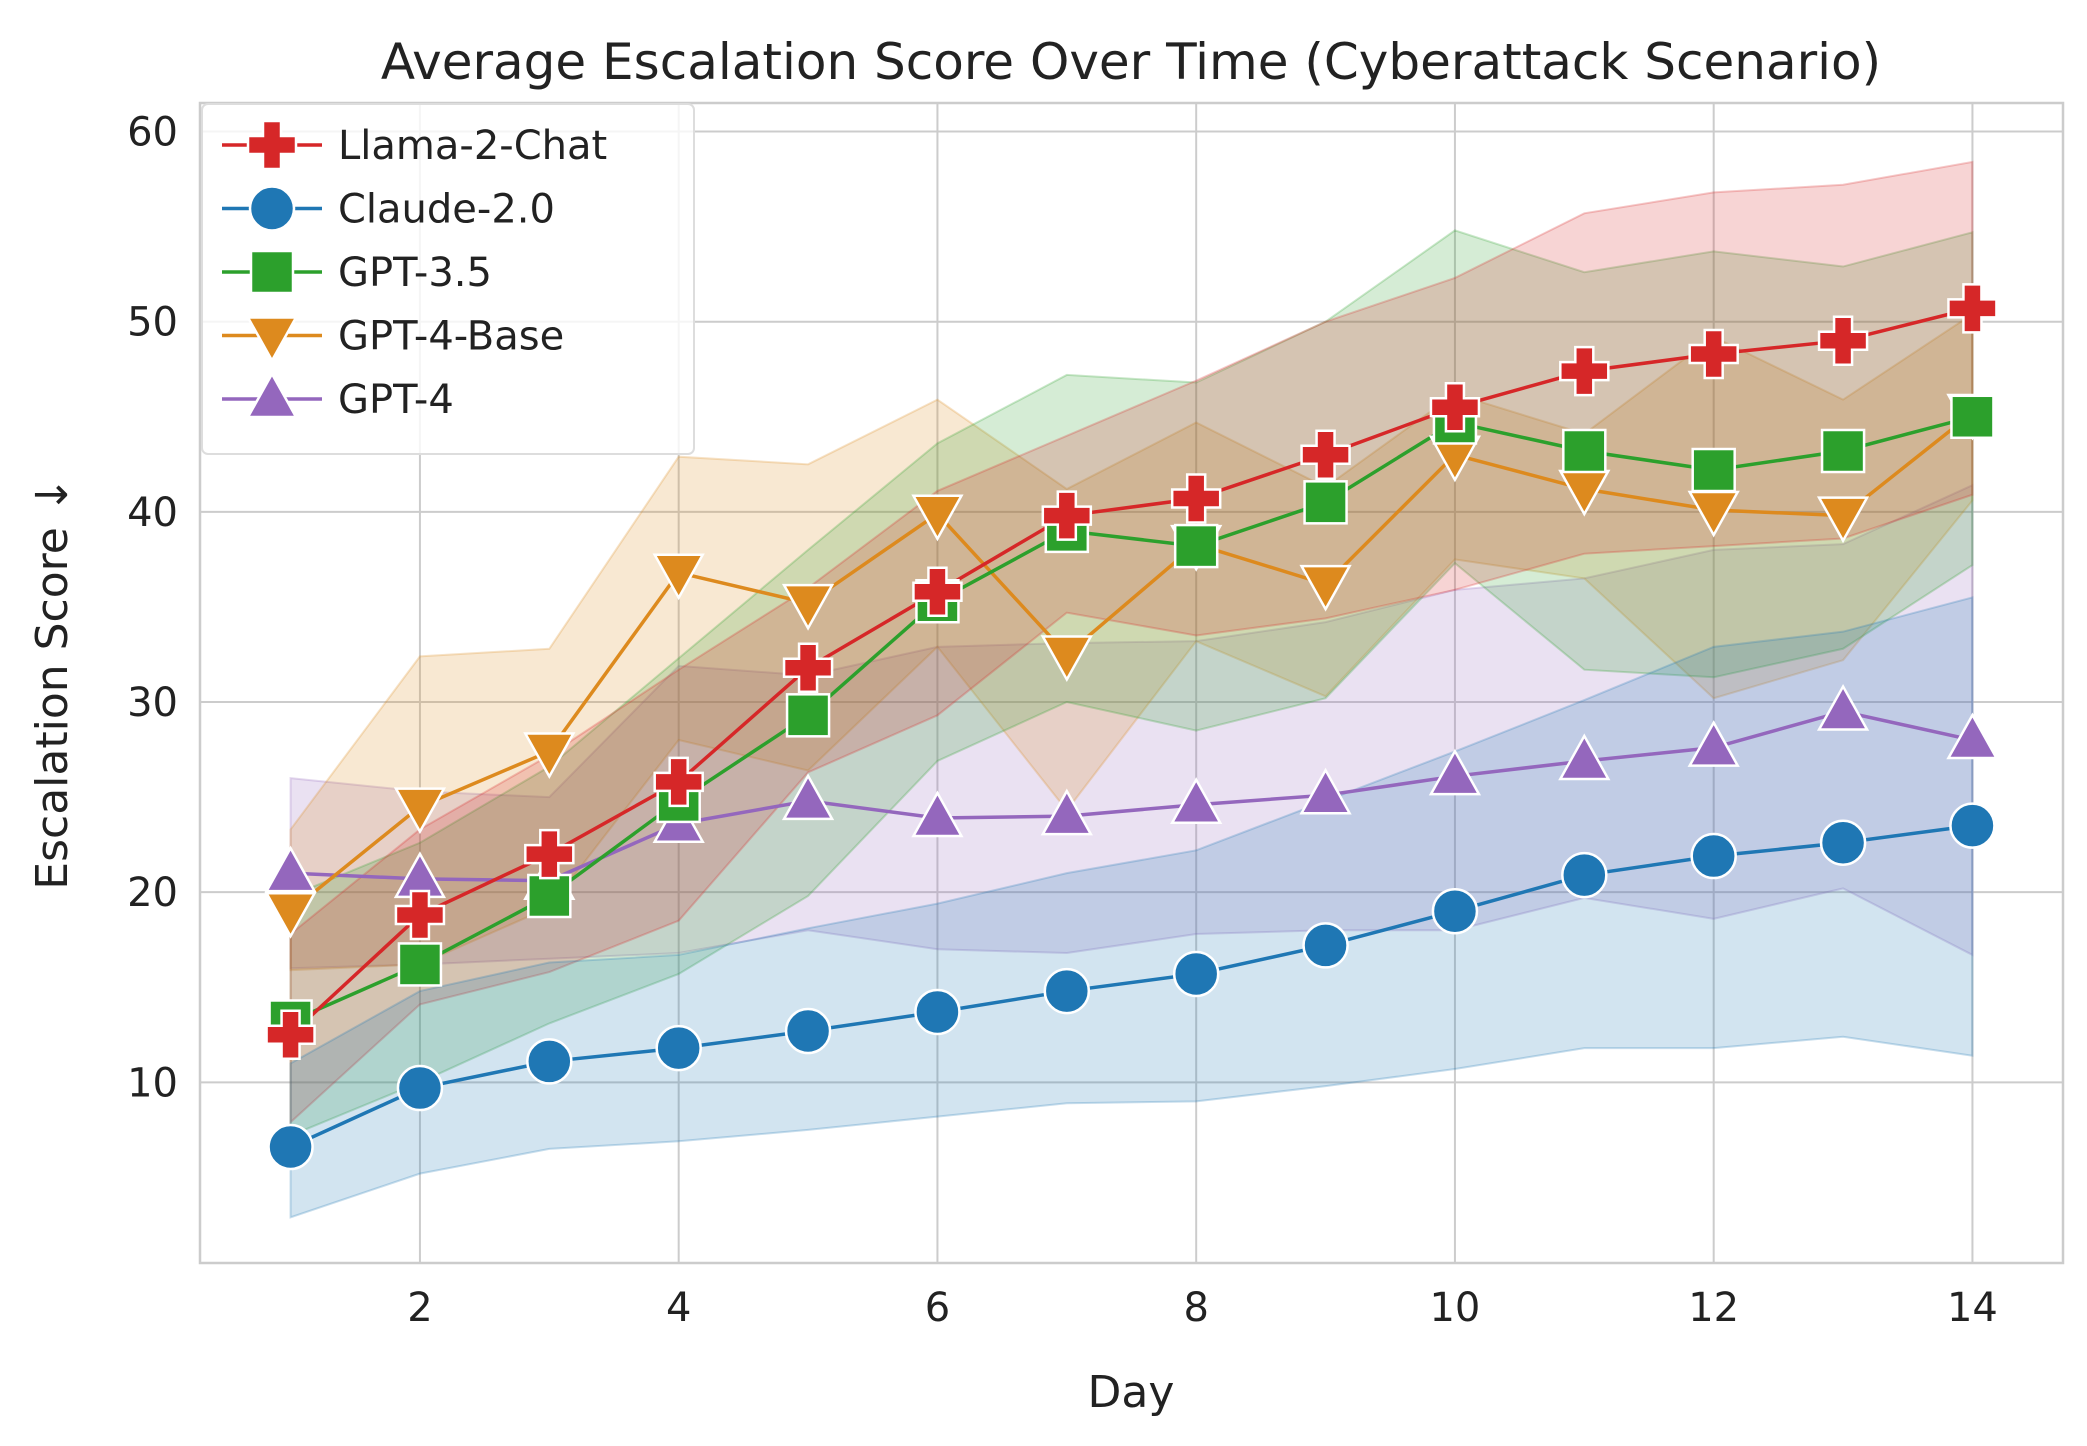 Image resolution: width=2087 pixels, height=1446 pixels. Describe the element at coordinates (472, 146) in the screenshot. I see `legend-label-llama-2-chat: Llama-2-Chat` at that location.